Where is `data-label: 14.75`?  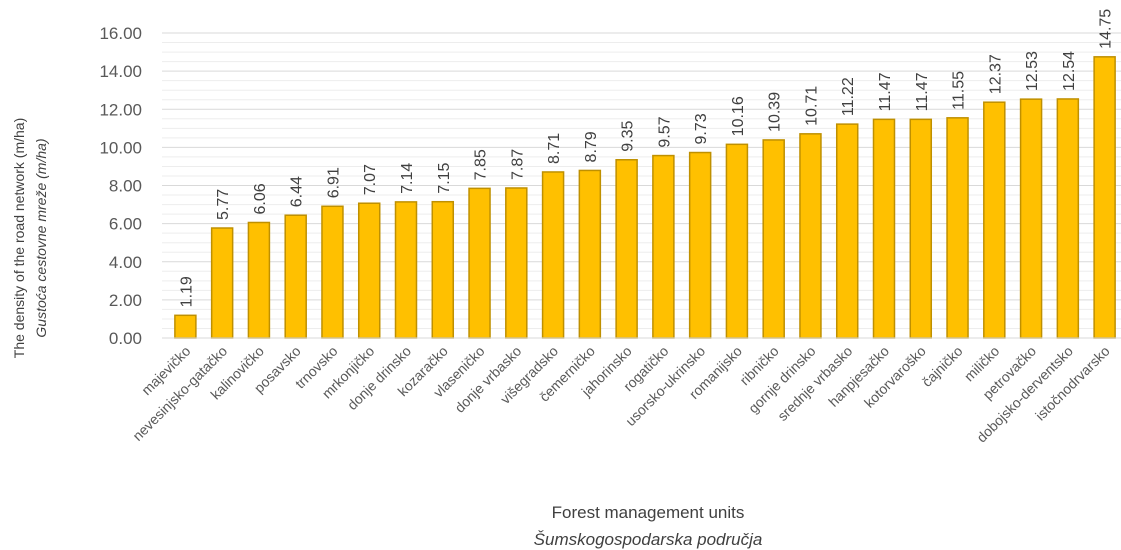 data-label: 14.75 is located at coordinates (1106, 29).